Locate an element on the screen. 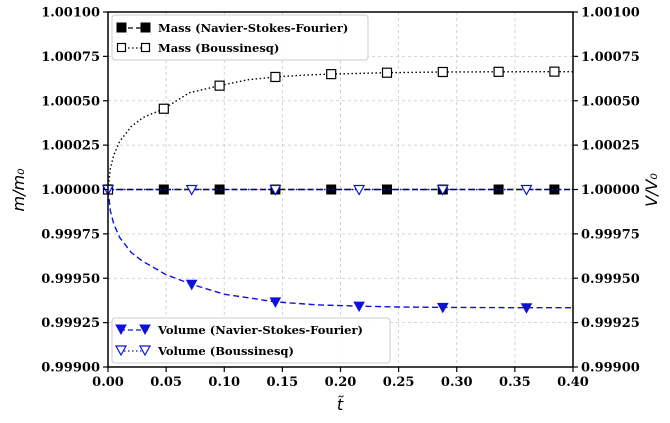  x-tick-label: 0.20 is located at coordinates (341, 382).